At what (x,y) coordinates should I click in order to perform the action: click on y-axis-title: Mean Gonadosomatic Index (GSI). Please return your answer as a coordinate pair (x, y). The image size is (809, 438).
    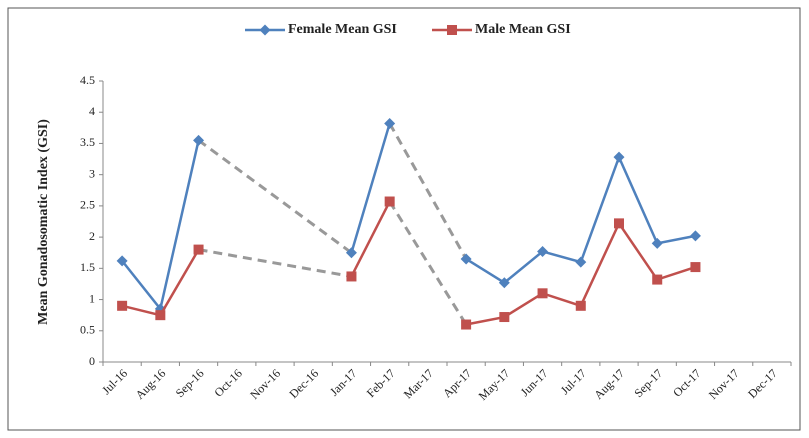
    Looking at the image, I should click on (43, 222).